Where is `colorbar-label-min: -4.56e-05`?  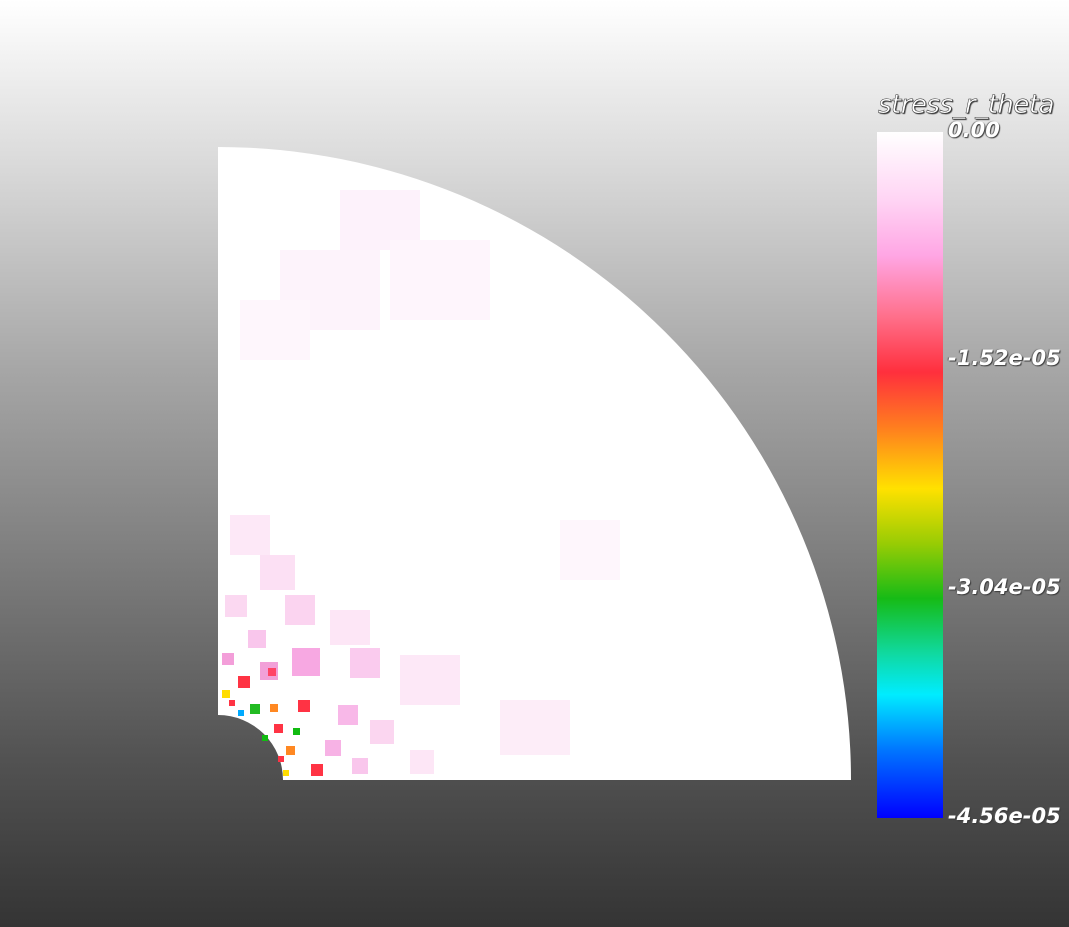 colorbar-label-min: -4.56e-05 is located at coordinates (1004, 816).